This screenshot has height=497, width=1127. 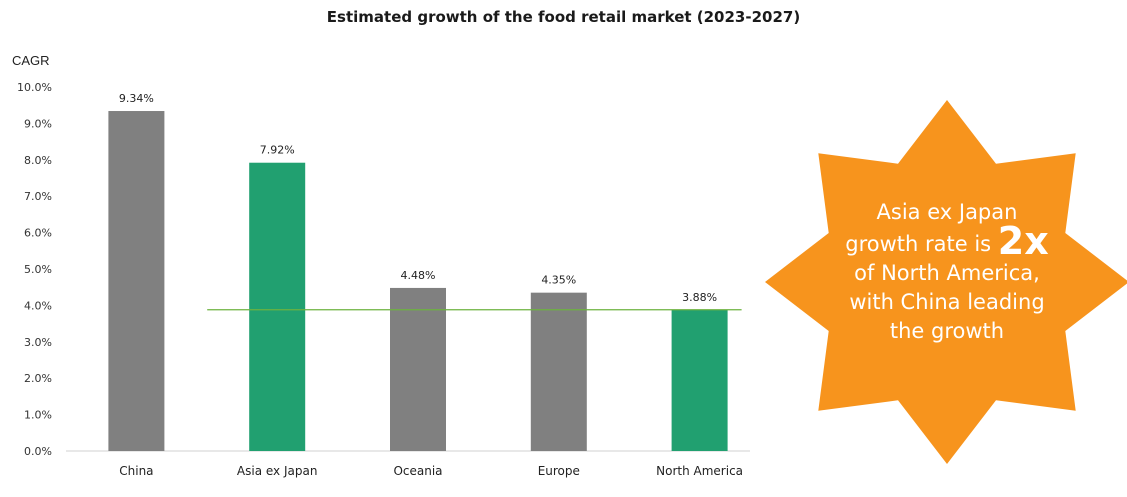 I want to click on callout-line-3: of North America,, so click(x=947, y=273).